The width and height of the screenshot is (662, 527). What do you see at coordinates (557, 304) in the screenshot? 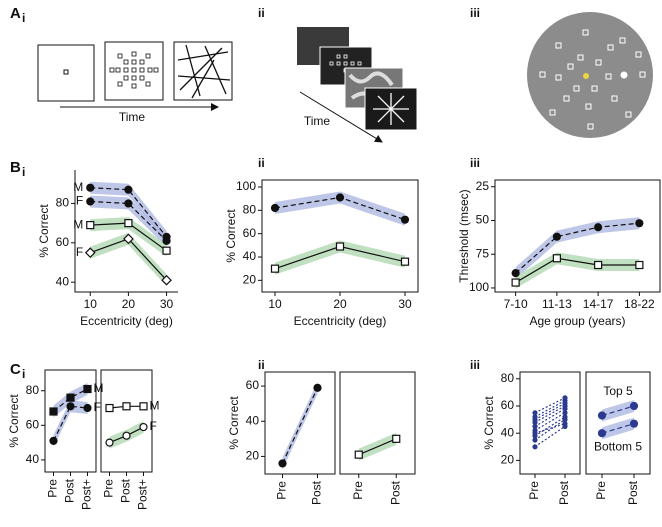
I see `x-tick-label: 11-13` at bounding box center [557, 304].